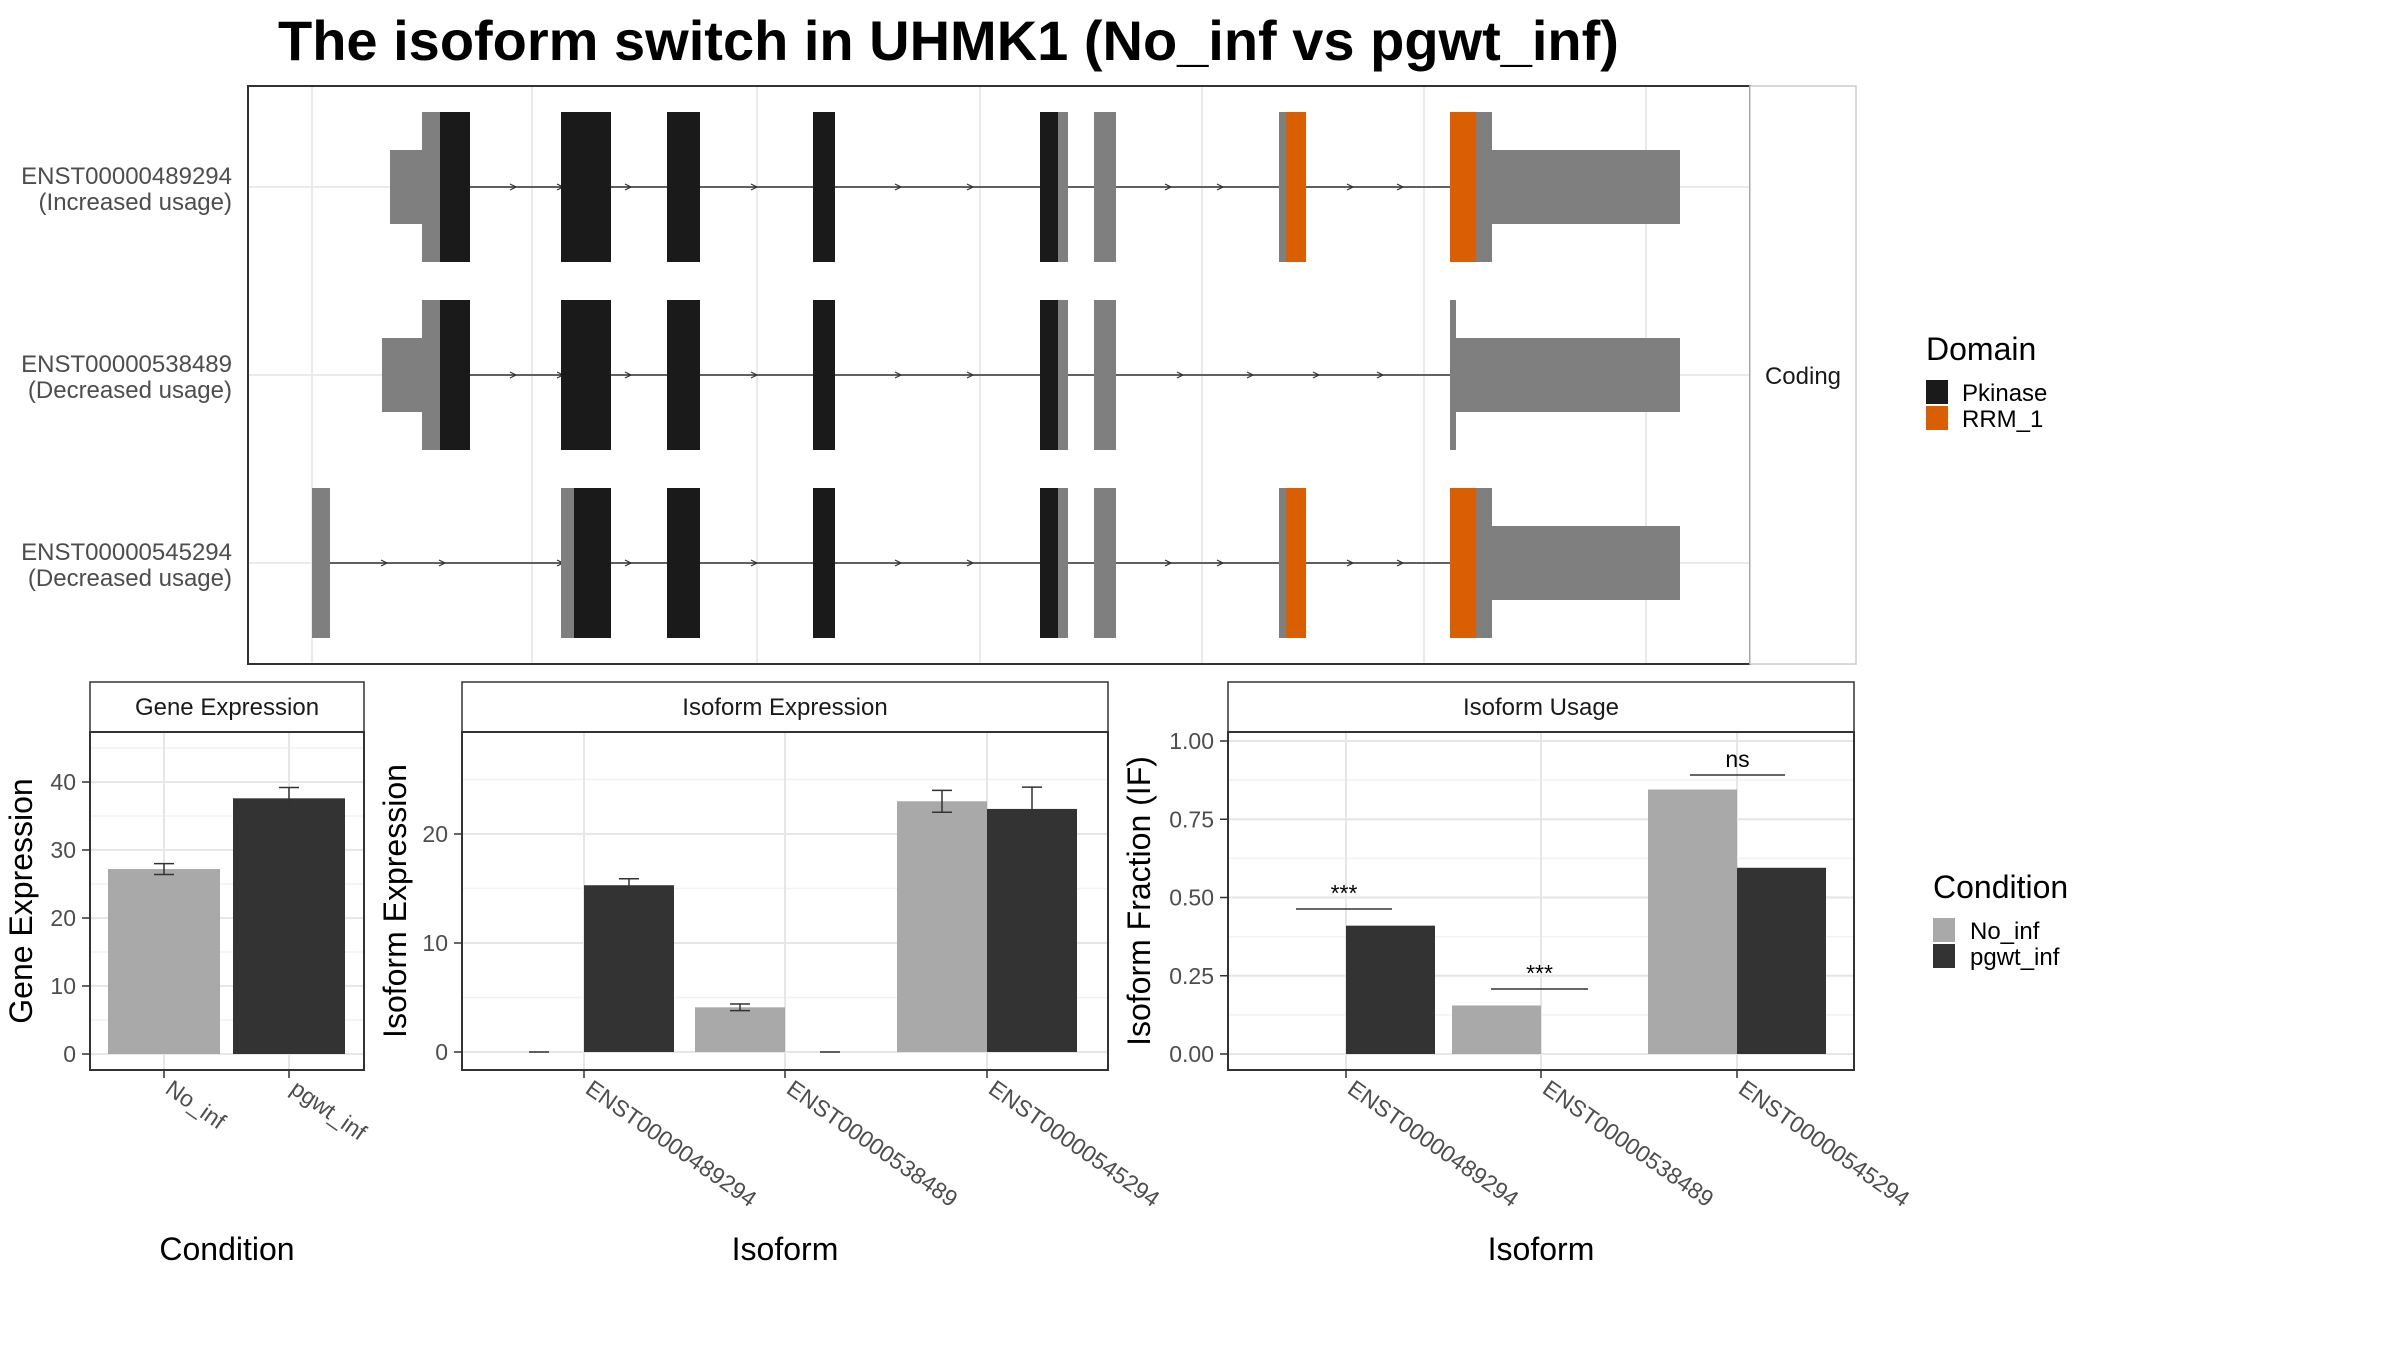 This screenshot has height=1350, width=2400. Describe the element at coordinates (2005, 931) in the screenshot. I see `legend-label-no-inf: No_inf` at that location.